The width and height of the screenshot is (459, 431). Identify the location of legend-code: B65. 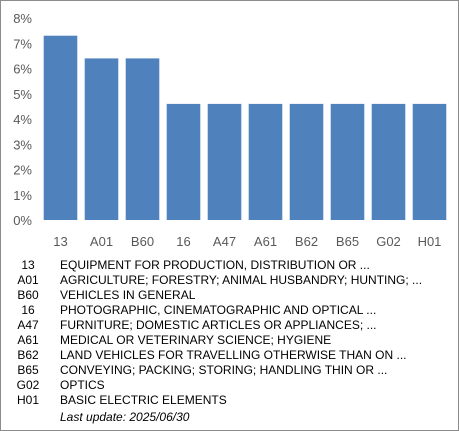
(28, 370).